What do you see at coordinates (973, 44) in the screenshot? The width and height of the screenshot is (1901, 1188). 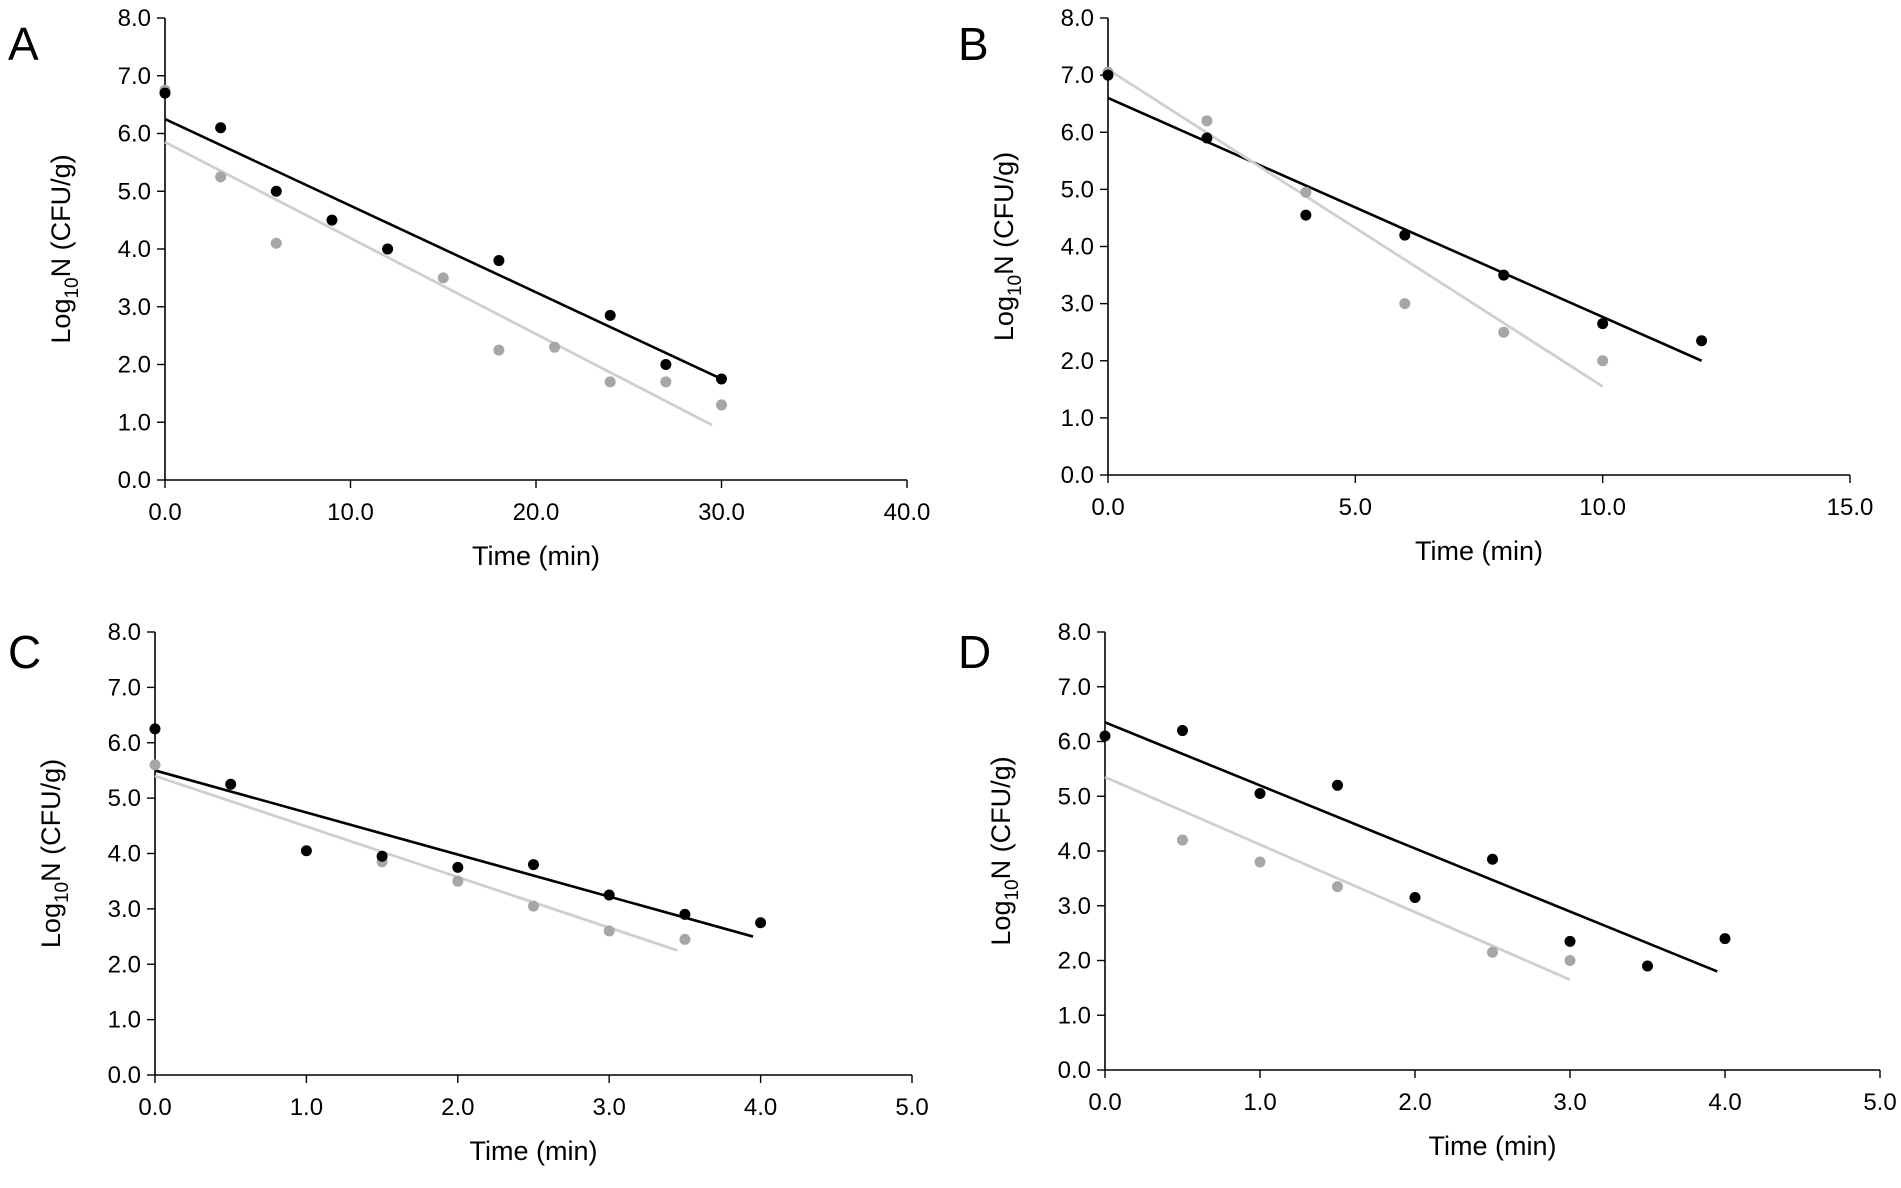 I see `panel-label: B` at bounding box center [973, 44].